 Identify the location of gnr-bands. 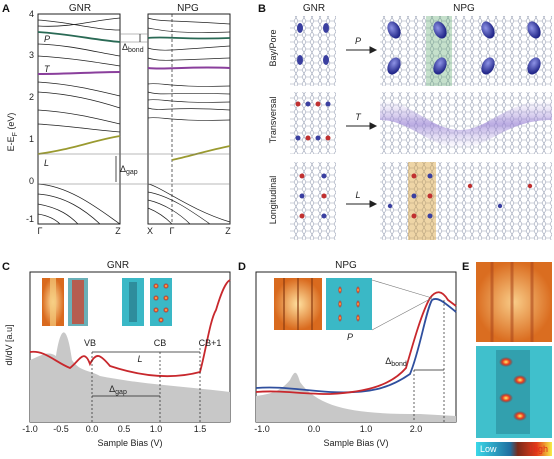
(79, 121).